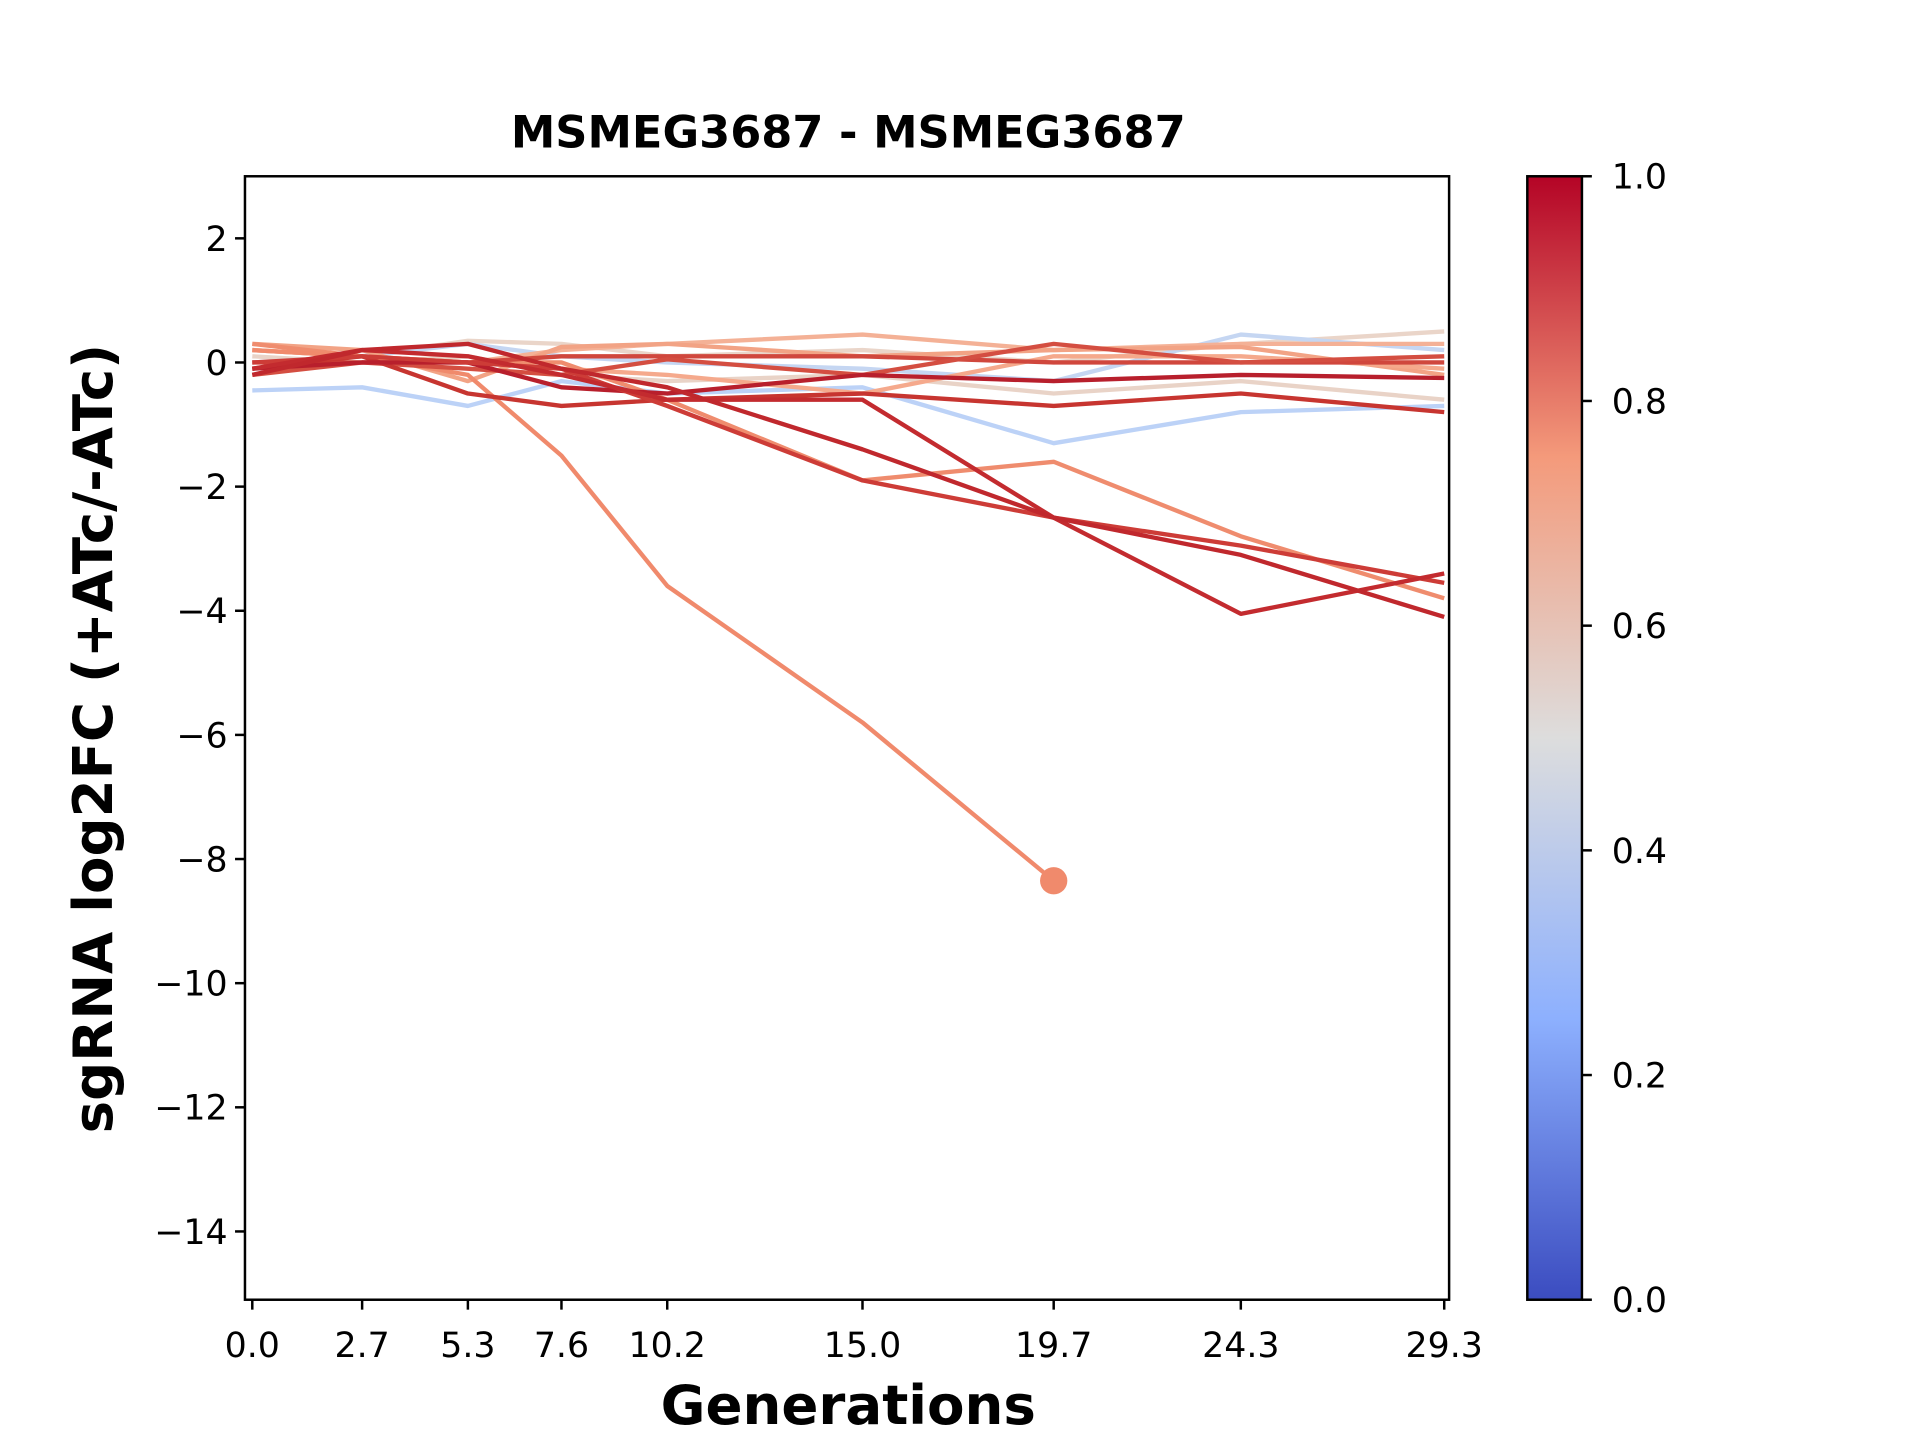 Image resolution: width=1920 pixels, height=1440 pixels. I want to click on x-tick-label: 24.3, so click(1240, 1346).